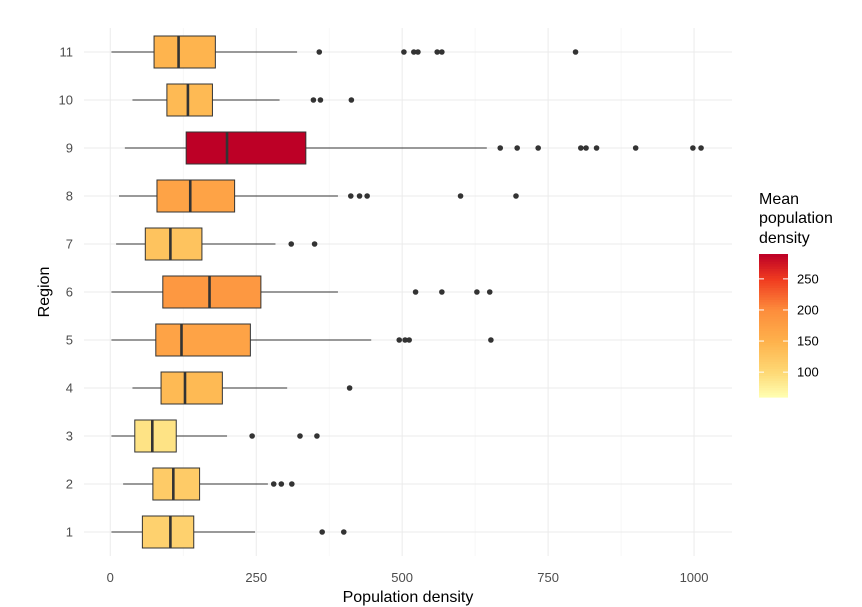  I want to click on legend: Mean population density 100 150 200 250, so click(796, 294).